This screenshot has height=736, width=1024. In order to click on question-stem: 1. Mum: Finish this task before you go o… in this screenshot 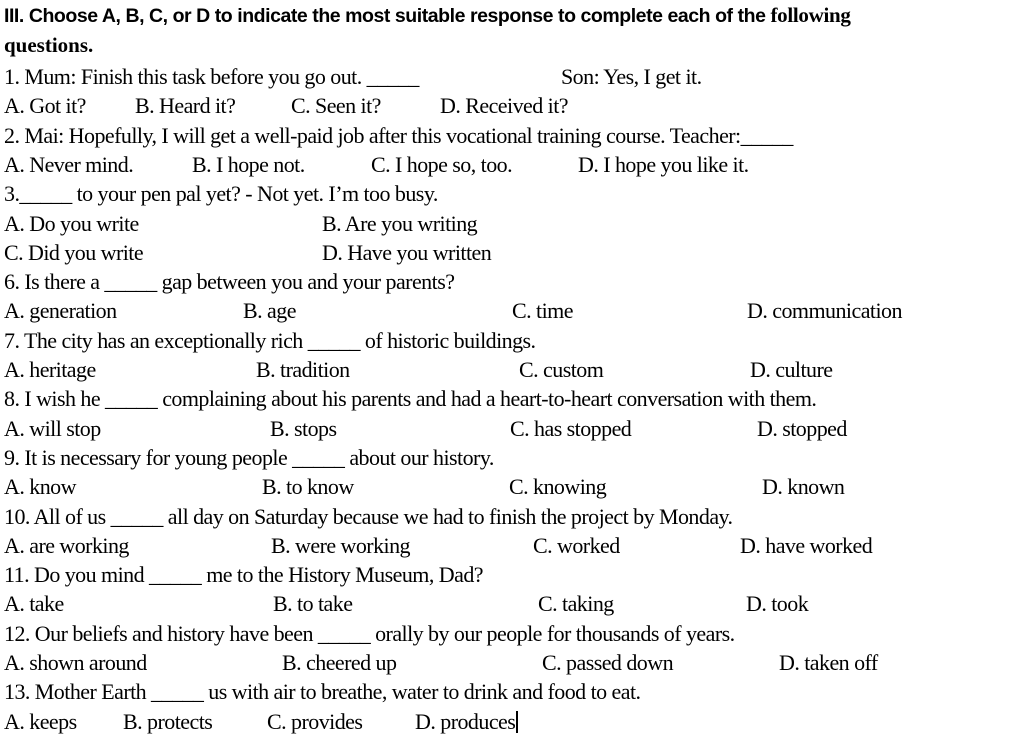, I will do `click(211, 76)`.